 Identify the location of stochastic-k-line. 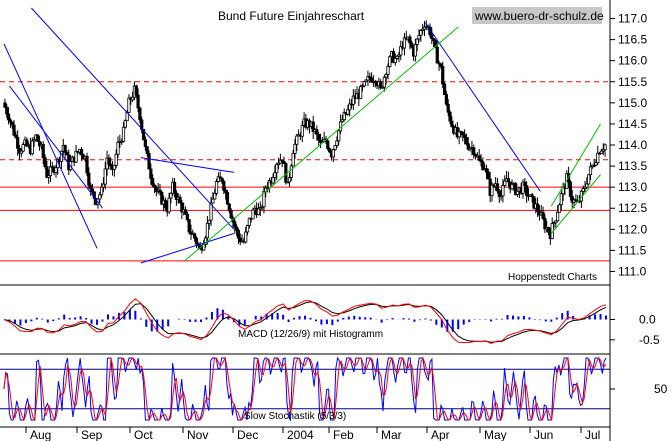
(305, 389).